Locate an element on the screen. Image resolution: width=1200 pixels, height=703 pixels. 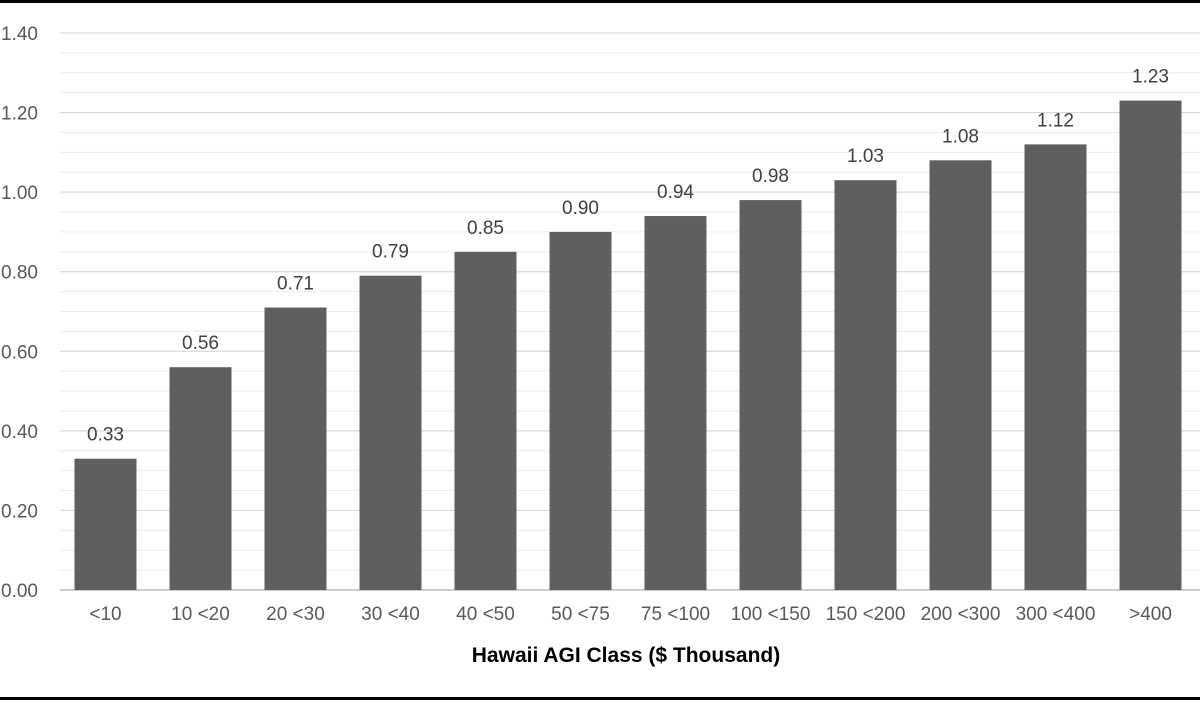
y-tick-label: 1.20 is located at coordinates (19, 114).